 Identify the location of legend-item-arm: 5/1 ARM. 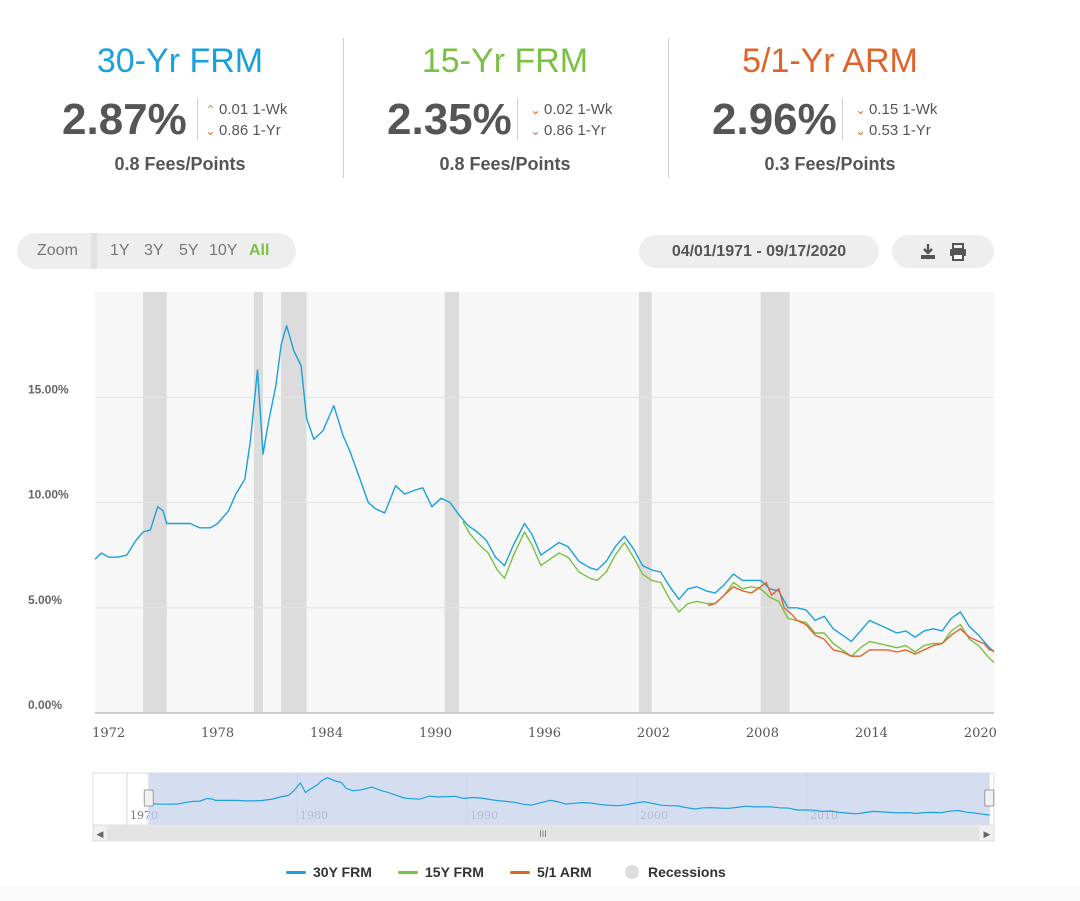
(560, 873).